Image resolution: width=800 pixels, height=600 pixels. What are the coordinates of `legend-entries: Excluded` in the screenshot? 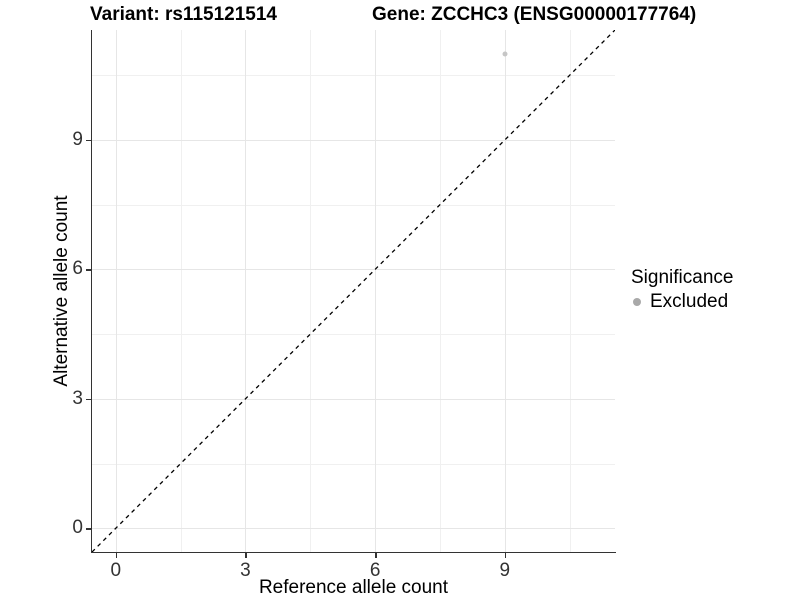 It's located at (682, 302).